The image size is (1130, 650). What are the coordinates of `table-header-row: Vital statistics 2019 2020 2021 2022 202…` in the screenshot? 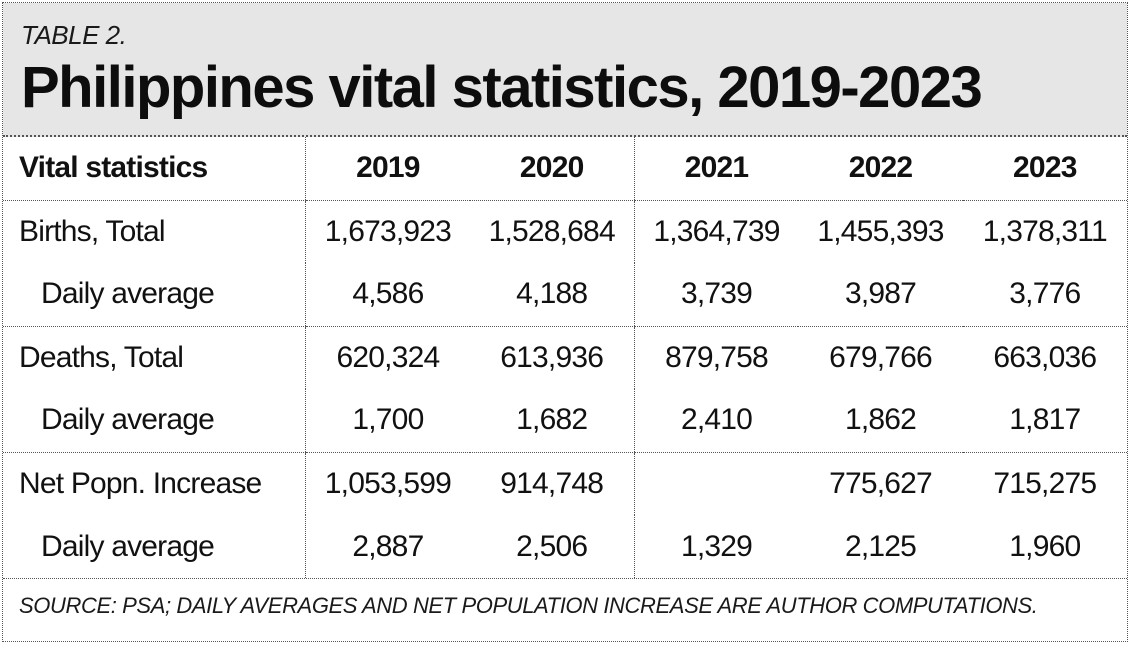 It's located at (565, 169).